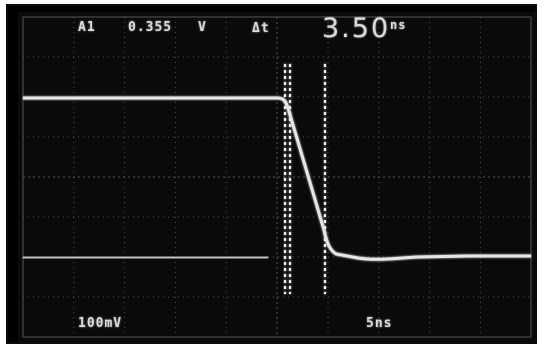 The height and width of the screenshot is (354, 547). Describe the element at coordinates (356, 28) in the screenshot. I see `delta-t-readout: 3.50` at that location.